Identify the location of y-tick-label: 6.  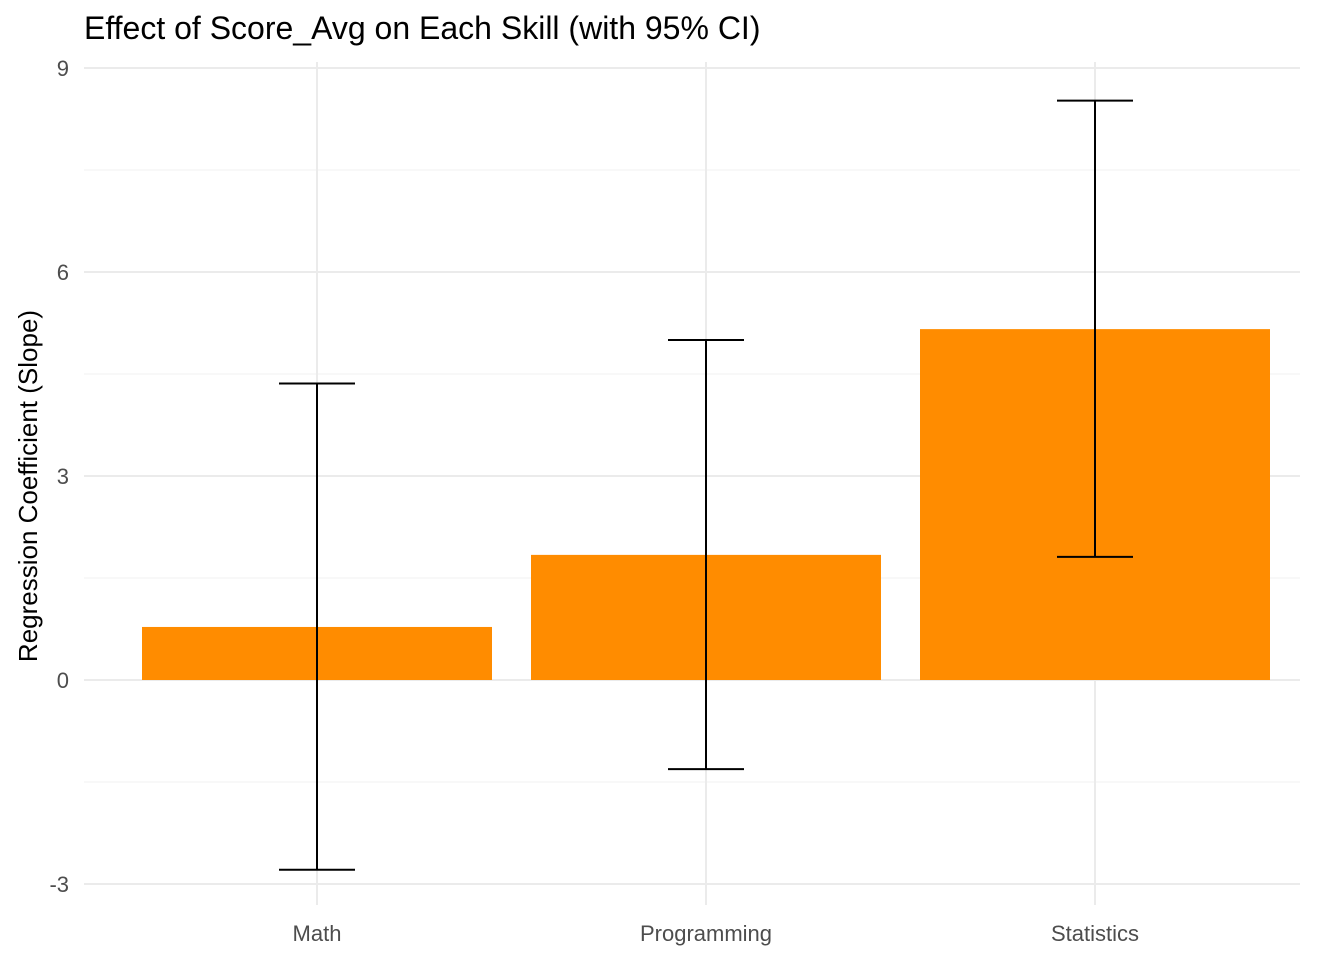
(63, 272).